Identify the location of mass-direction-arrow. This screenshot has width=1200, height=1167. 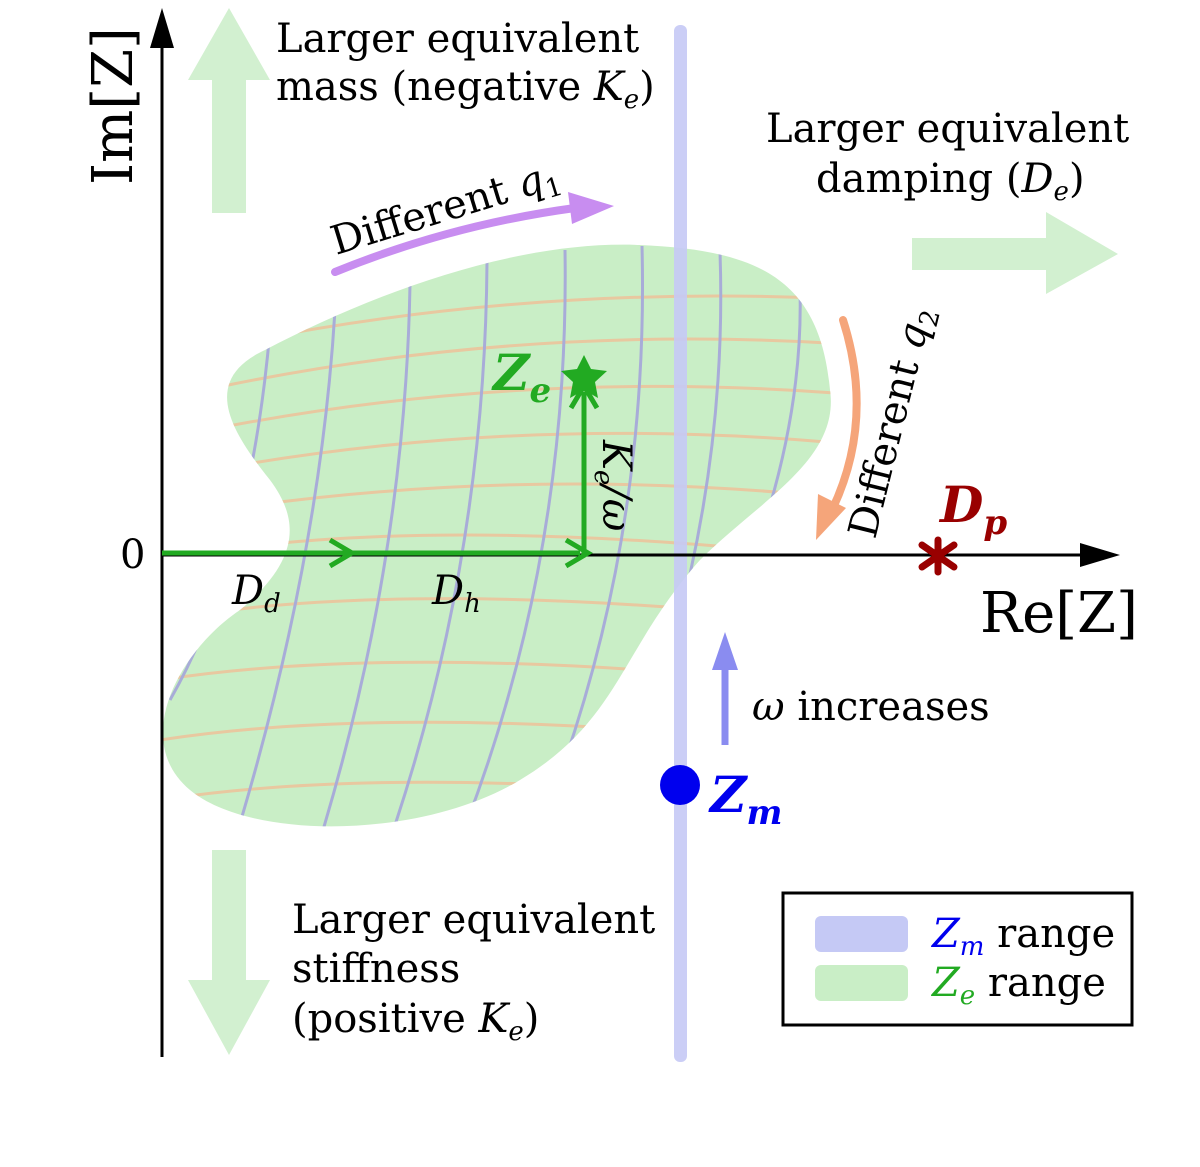
(229, 110).